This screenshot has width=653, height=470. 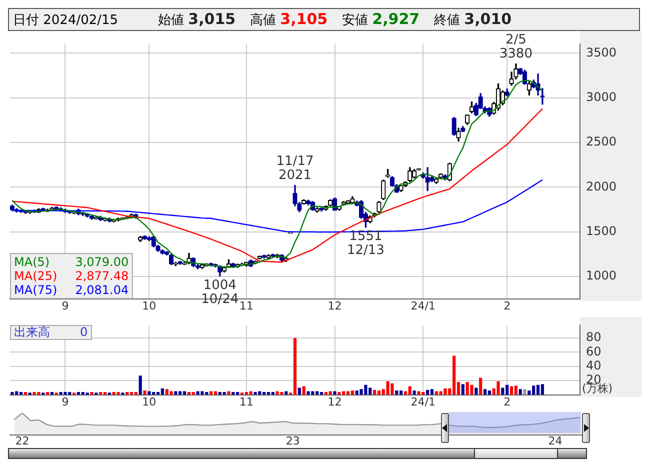 I want to click on annotation: 11/17, so click(x=295, y=162).